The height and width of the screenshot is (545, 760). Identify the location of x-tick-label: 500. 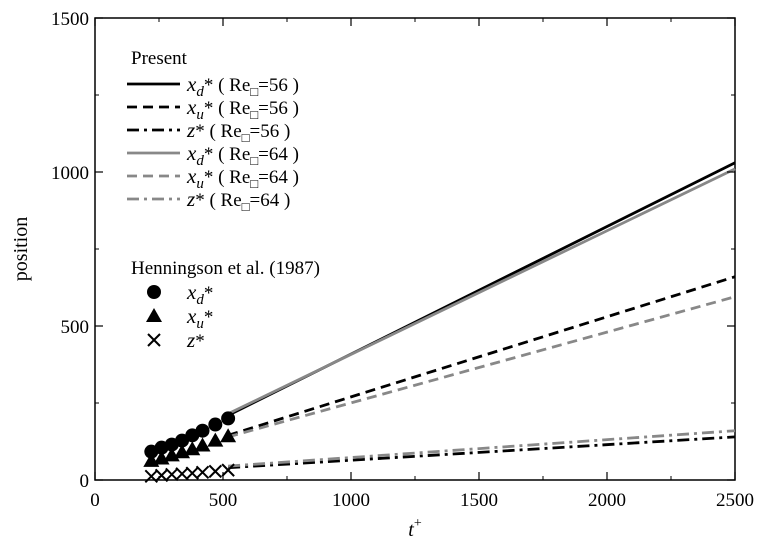
(223, 500).